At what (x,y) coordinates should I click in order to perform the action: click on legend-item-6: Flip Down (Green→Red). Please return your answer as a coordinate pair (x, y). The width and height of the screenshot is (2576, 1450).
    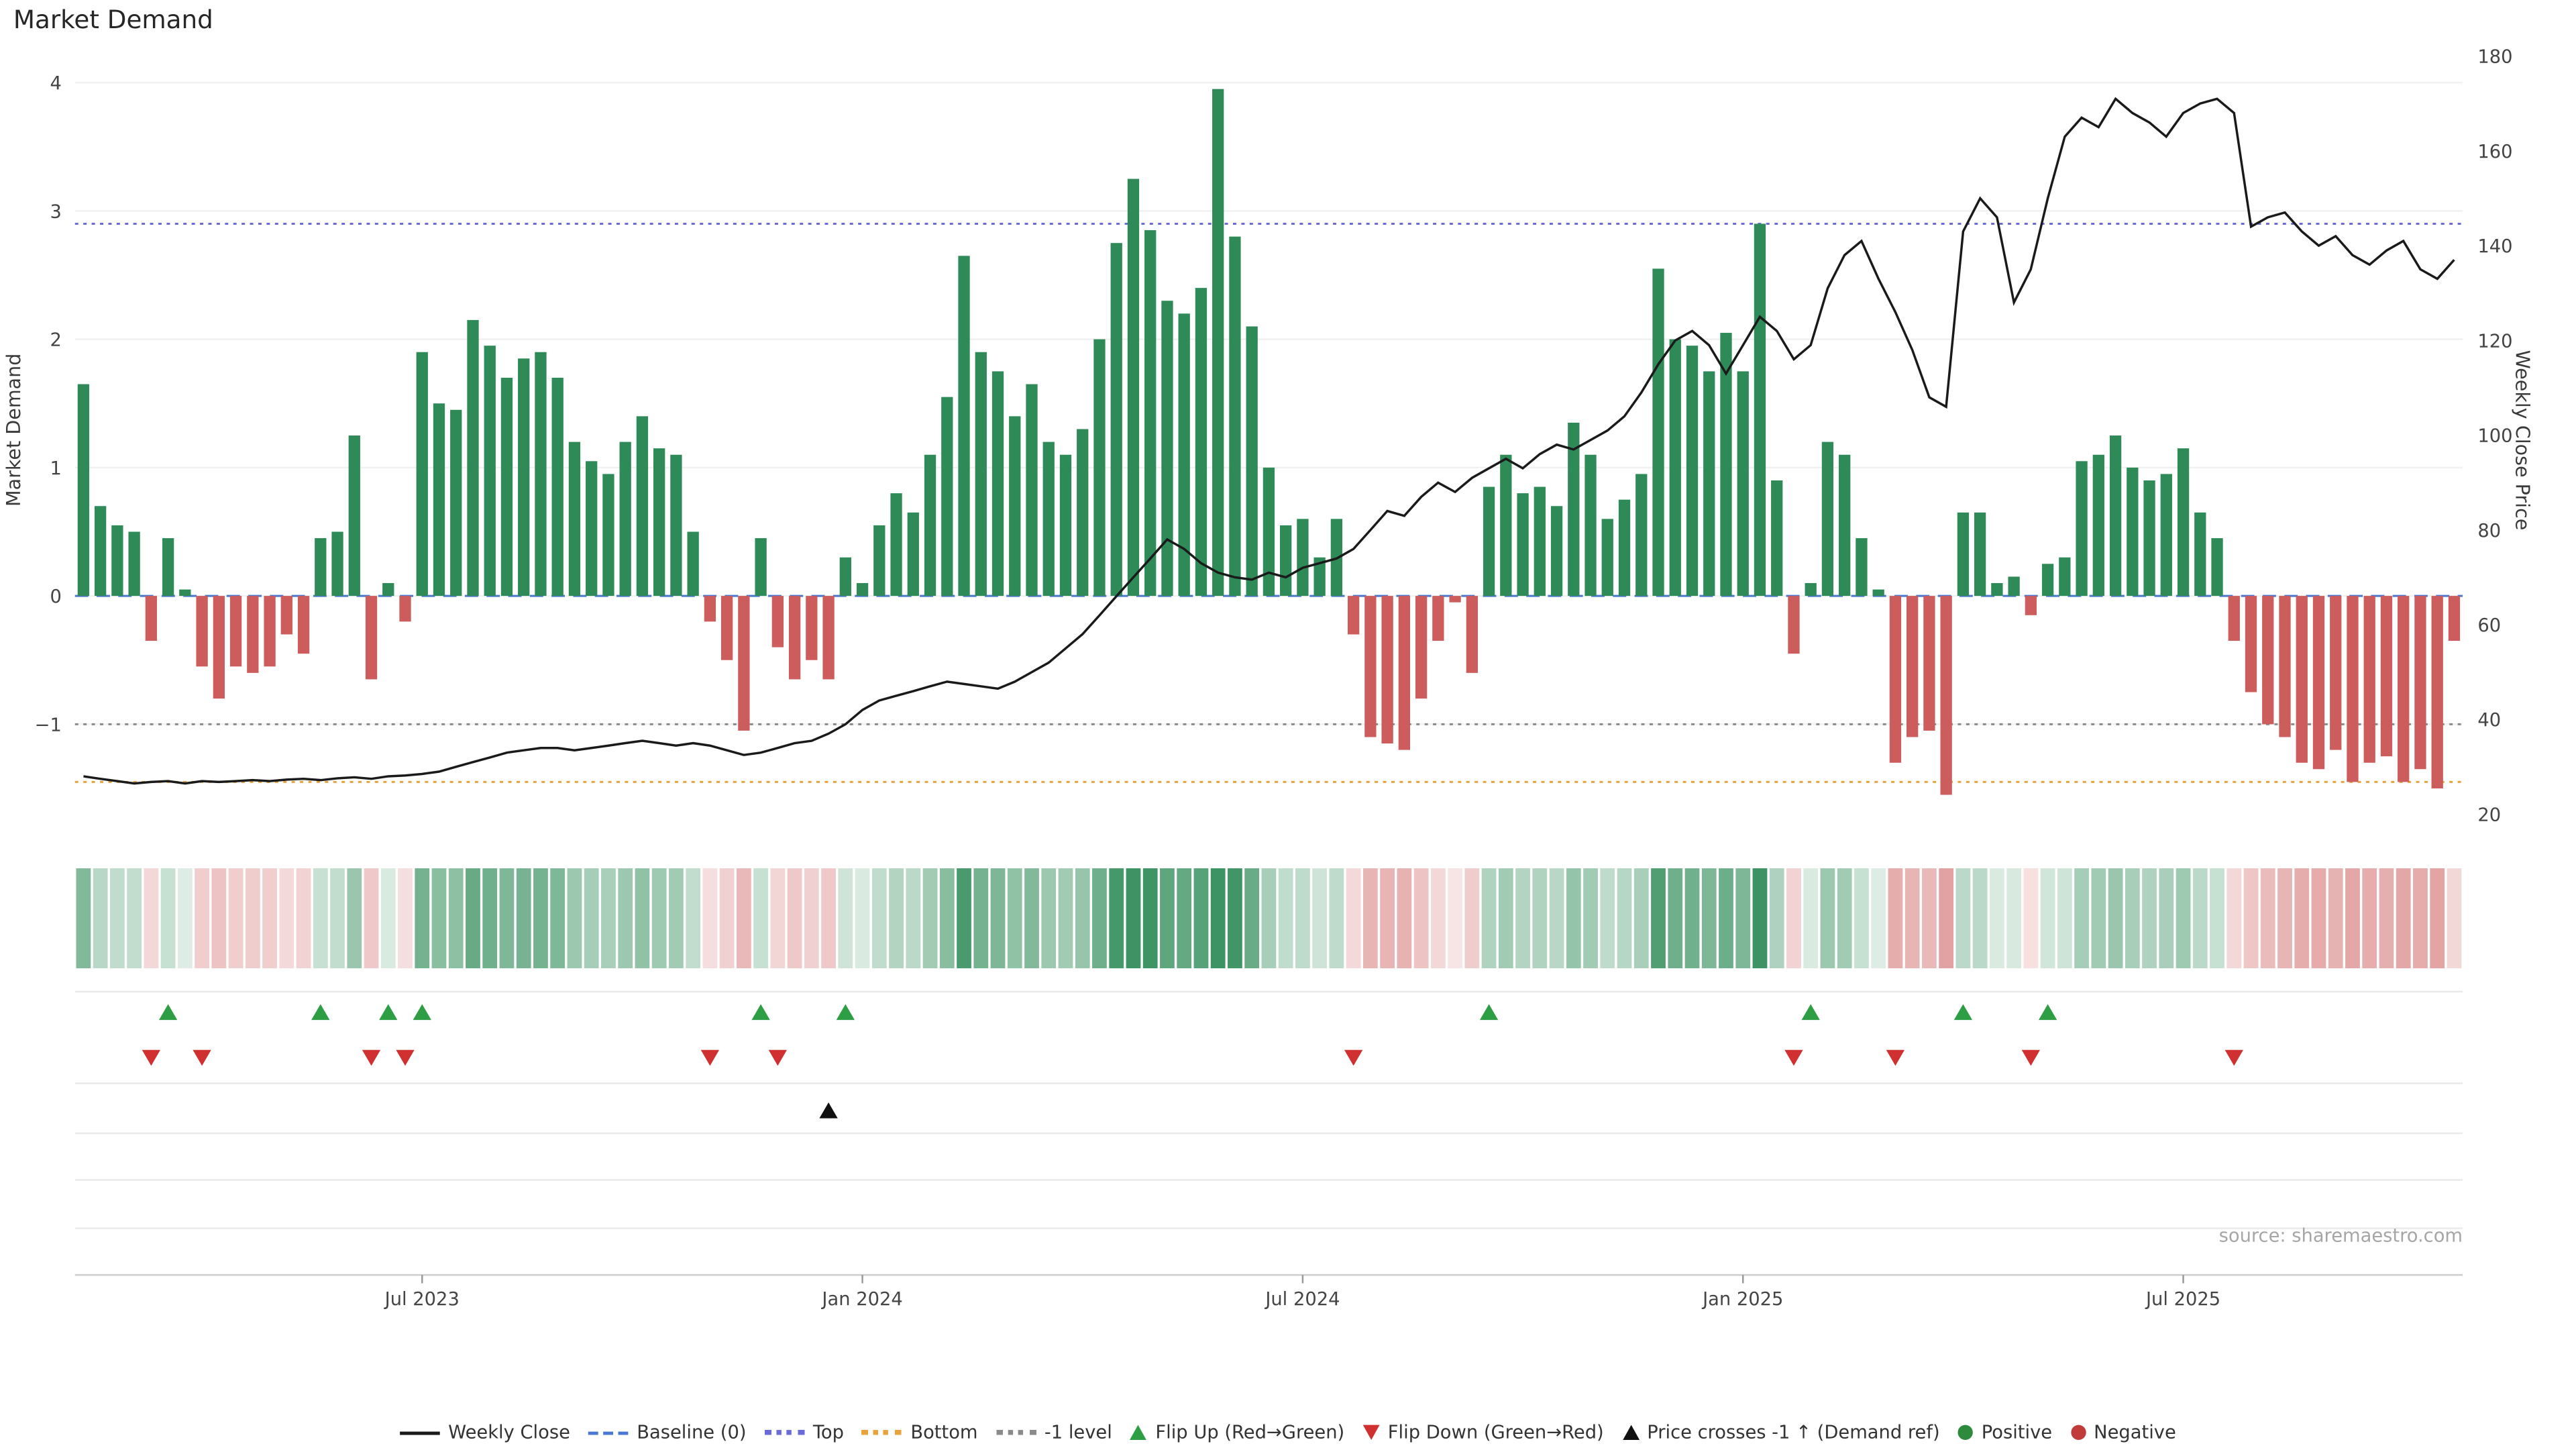
    Looking at the image, I should click on (1483, 1432).